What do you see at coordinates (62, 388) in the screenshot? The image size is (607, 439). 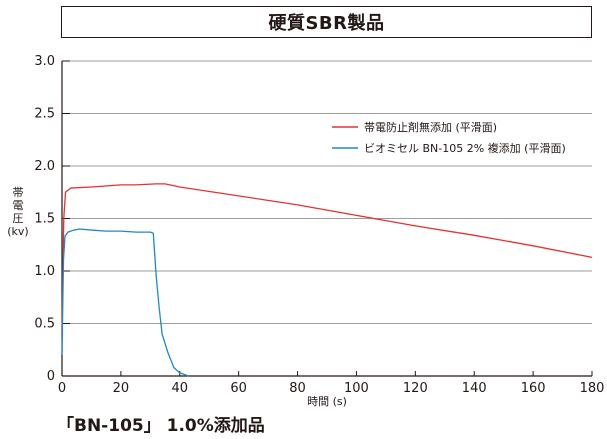 I see `x-tick-label: 0` at bounding box center [62, 388].